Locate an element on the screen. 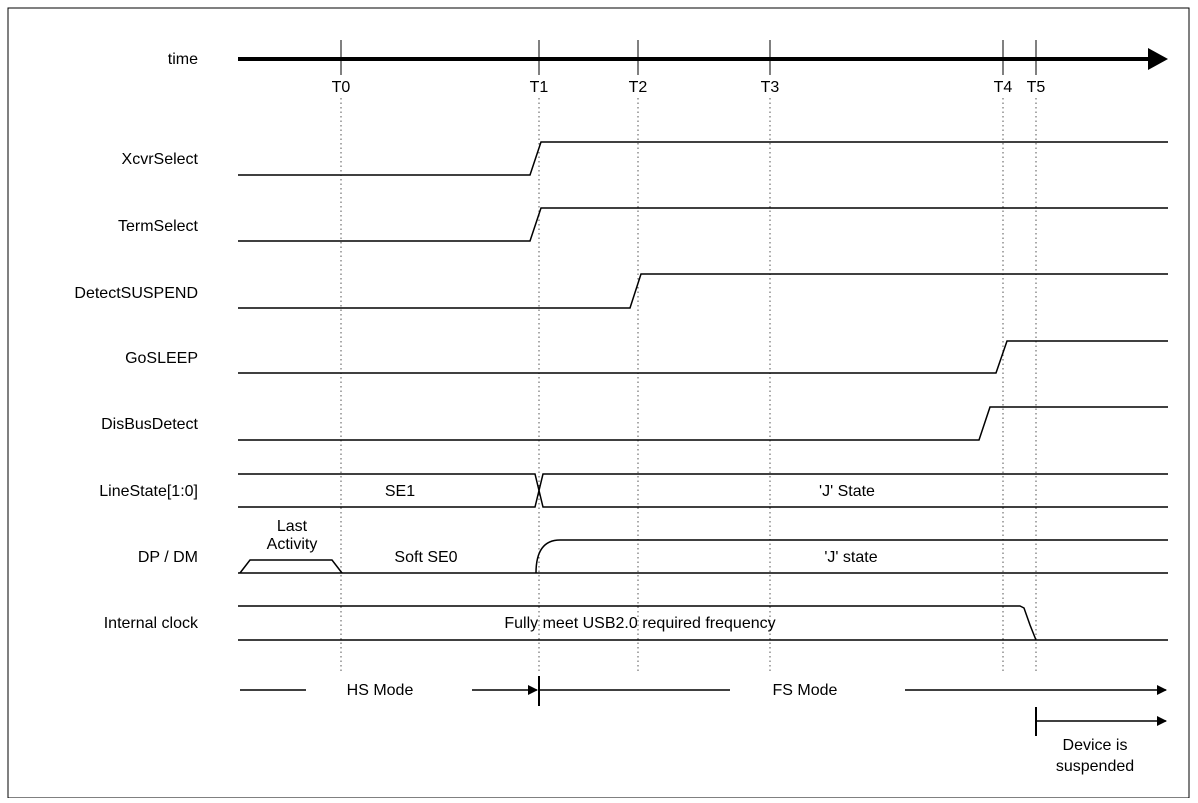 The width and height of the screenshot is (1198, 803). waveform-dpdm-last-activity is located at coordinates (291, 566).